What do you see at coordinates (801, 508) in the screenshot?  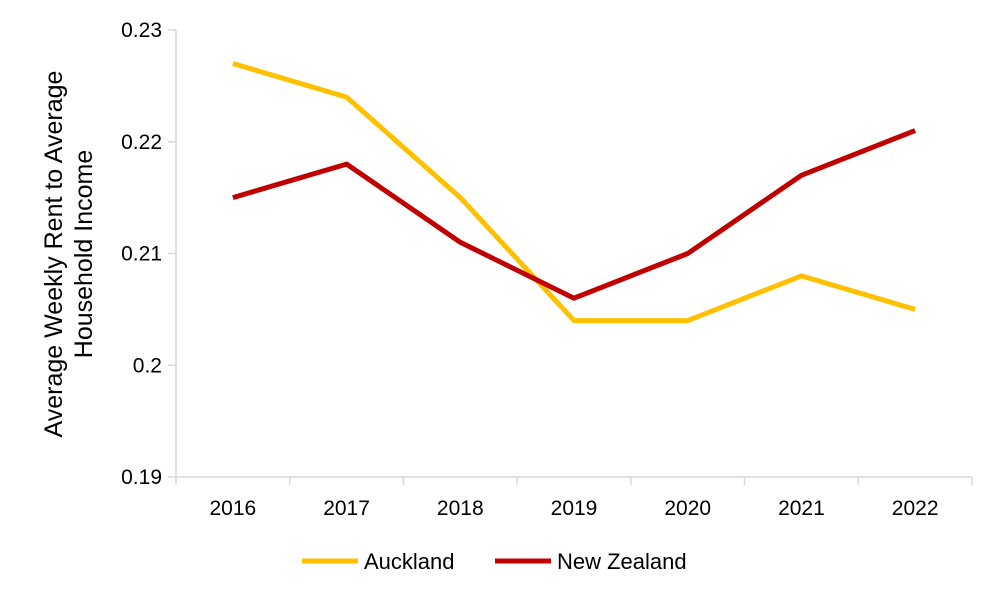 I see `x-tick-label: 2021` at bounding box center [801, 508].